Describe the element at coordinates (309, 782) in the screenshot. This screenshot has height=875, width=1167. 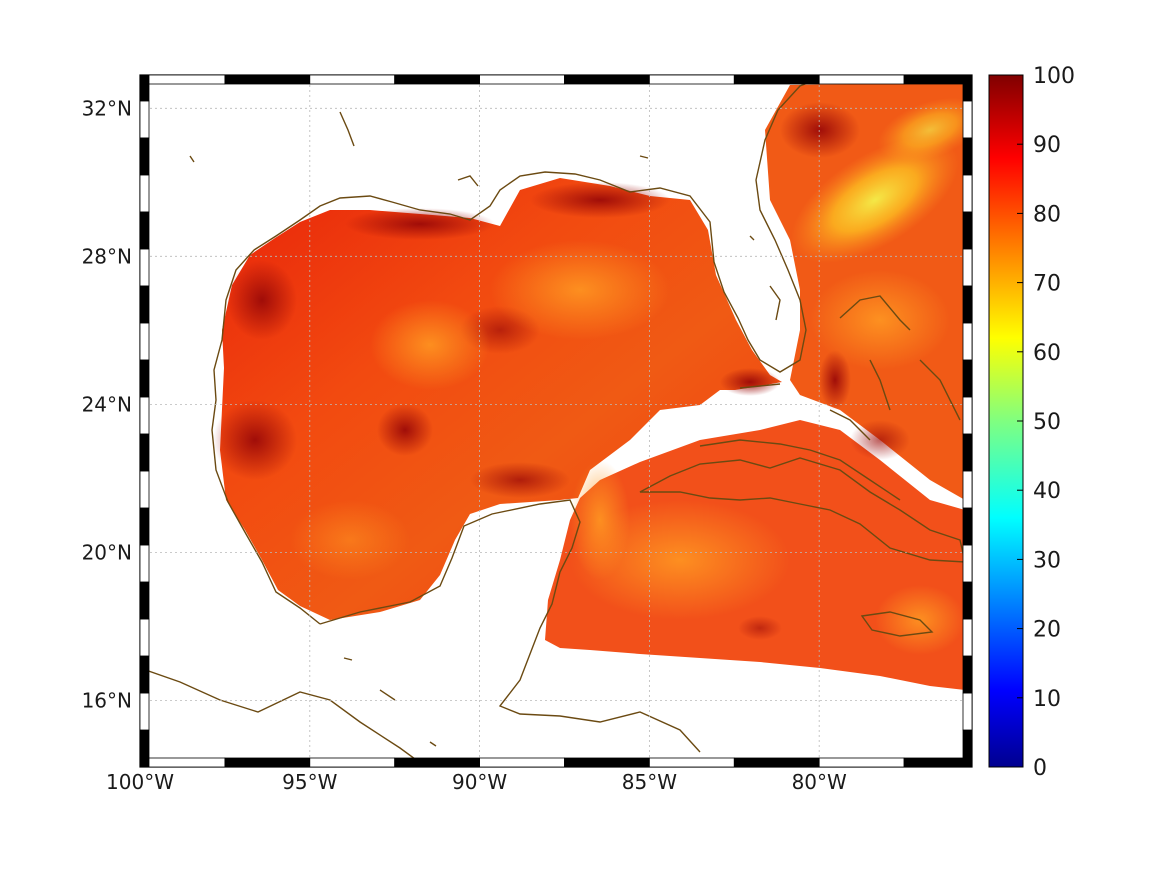
I see `lon-tick-label: 95°W` at that location.